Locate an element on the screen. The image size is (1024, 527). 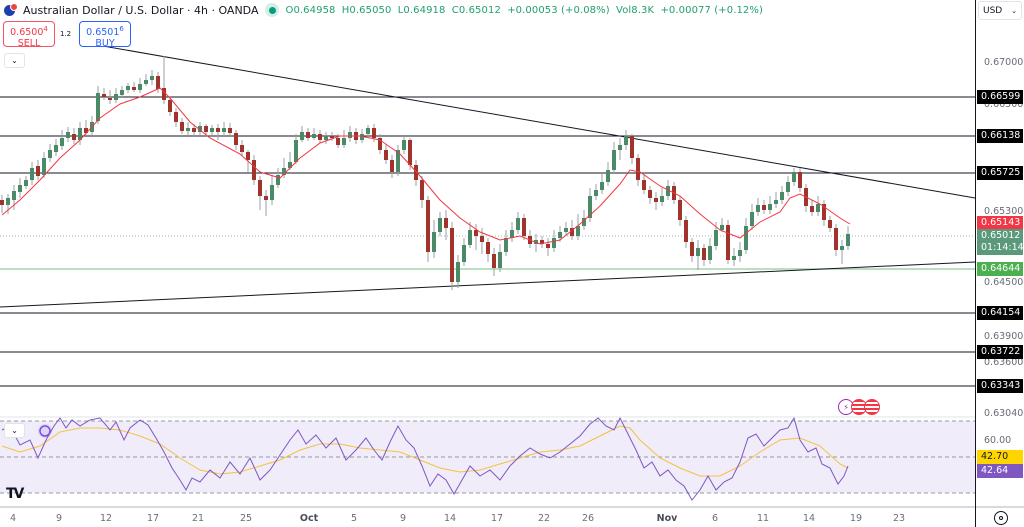
time-axis-label: Oct is located at coordinates (309, 518).